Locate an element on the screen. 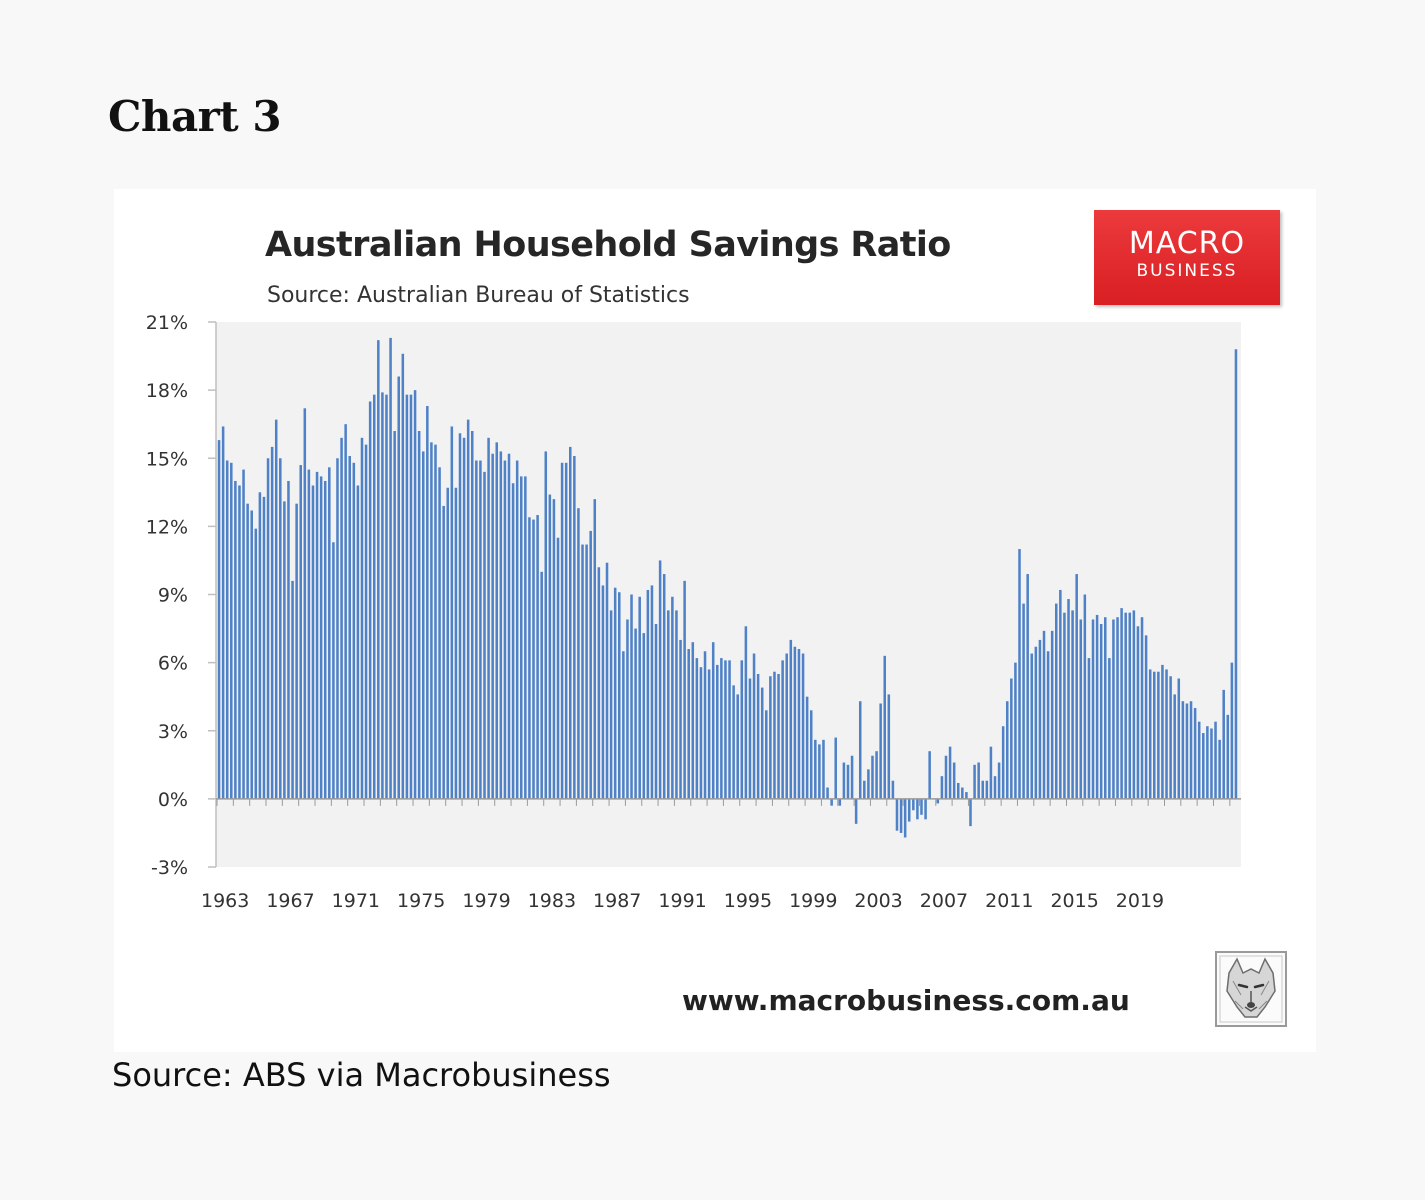  x-tick-label: 1991 is located at coordinates (682, 901).